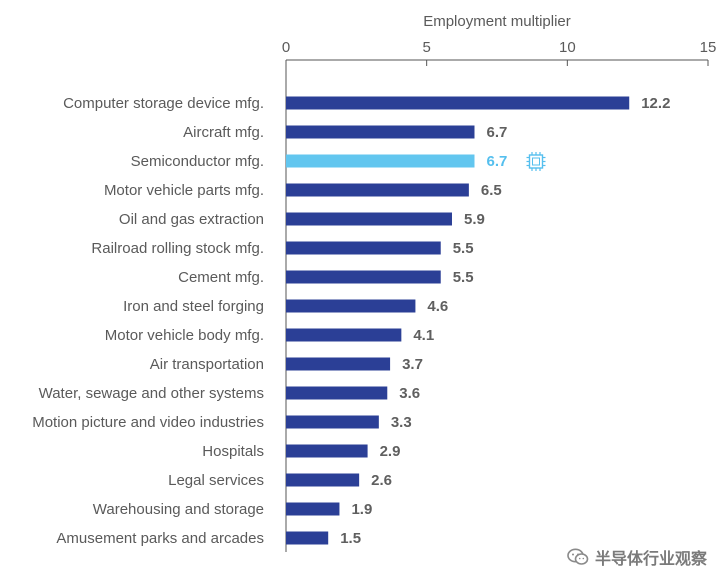 The height and width of the screenshot is (584, 725). What do you see at coordinates (708, 47) in the screenshot?
I see `x-tick-label: 15` at bounding box center [708, 47].